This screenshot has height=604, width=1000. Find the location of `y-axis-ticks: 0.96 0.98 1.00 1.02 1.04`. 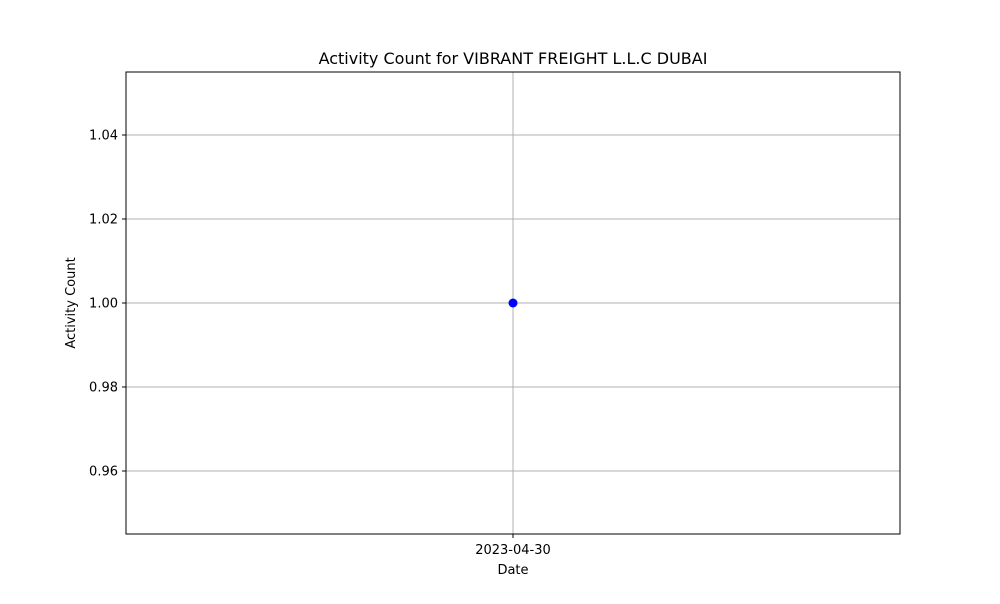

y-axis-ticks: 0.96 0.98 1.00 1.02 1.04 is located at coordinates (107, 304).